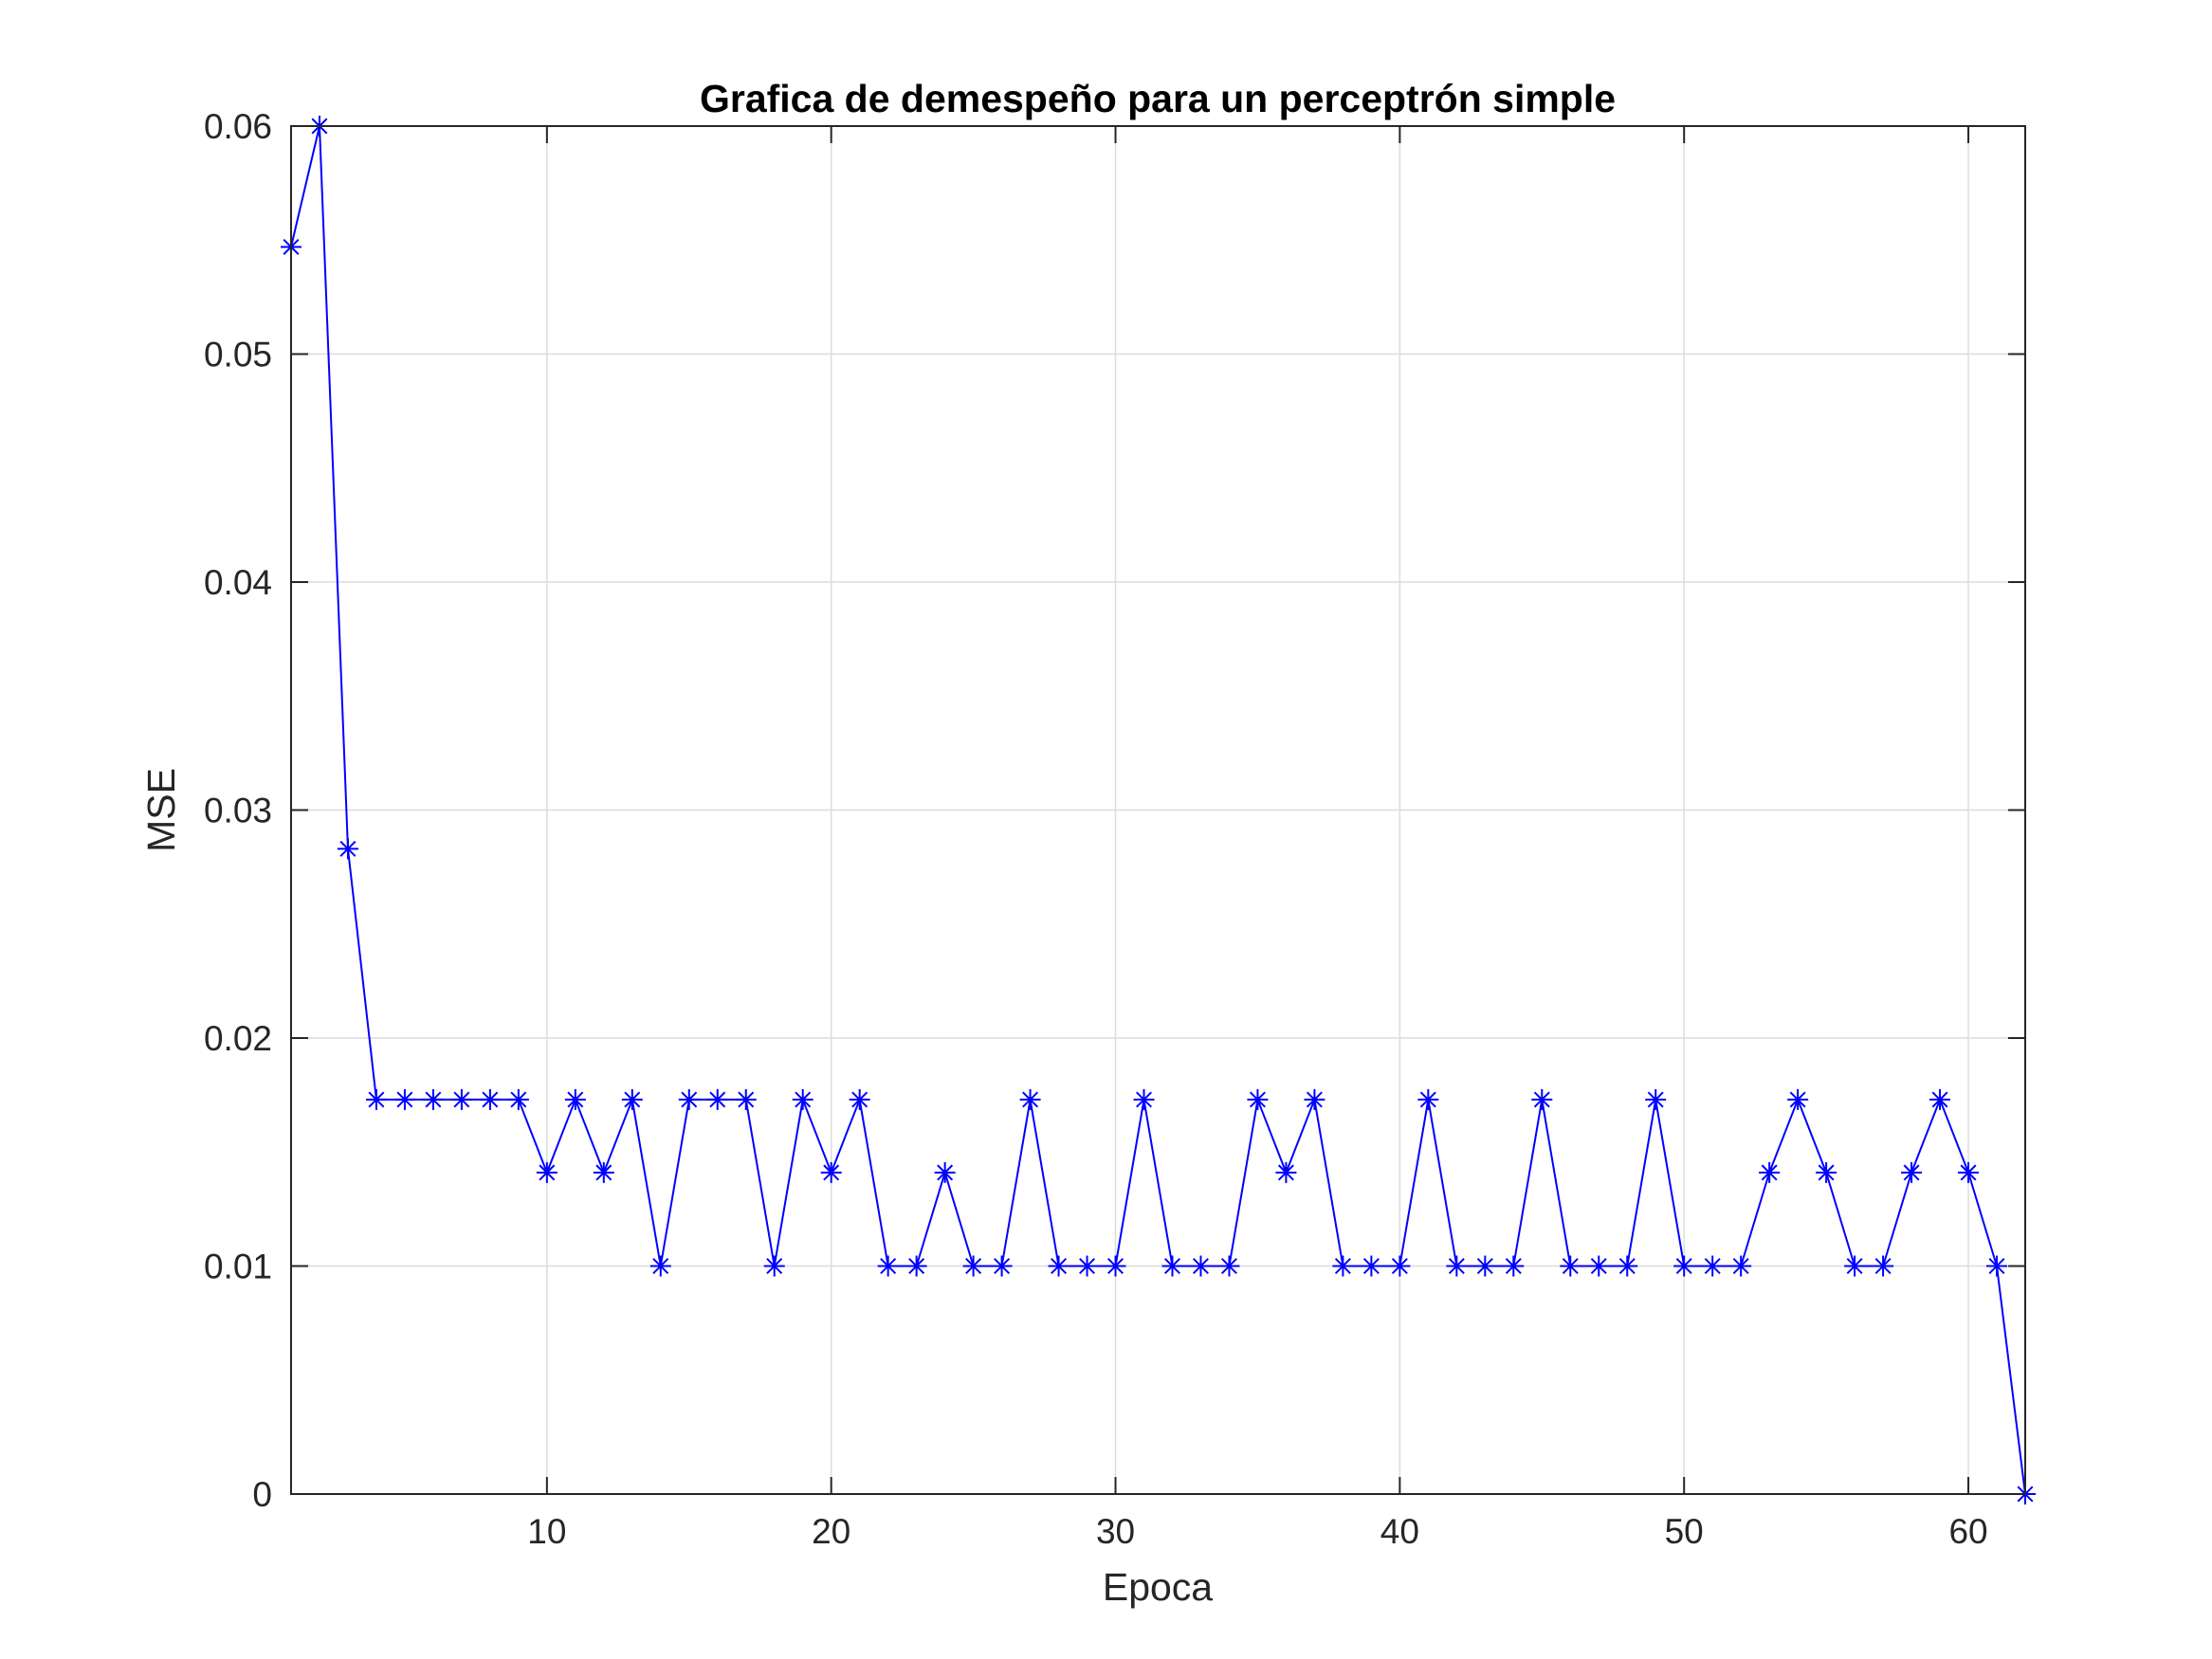 This screenshot has width=2212, height=1659. I want to click on y-tick-label: 0.03, so click(238, 811).